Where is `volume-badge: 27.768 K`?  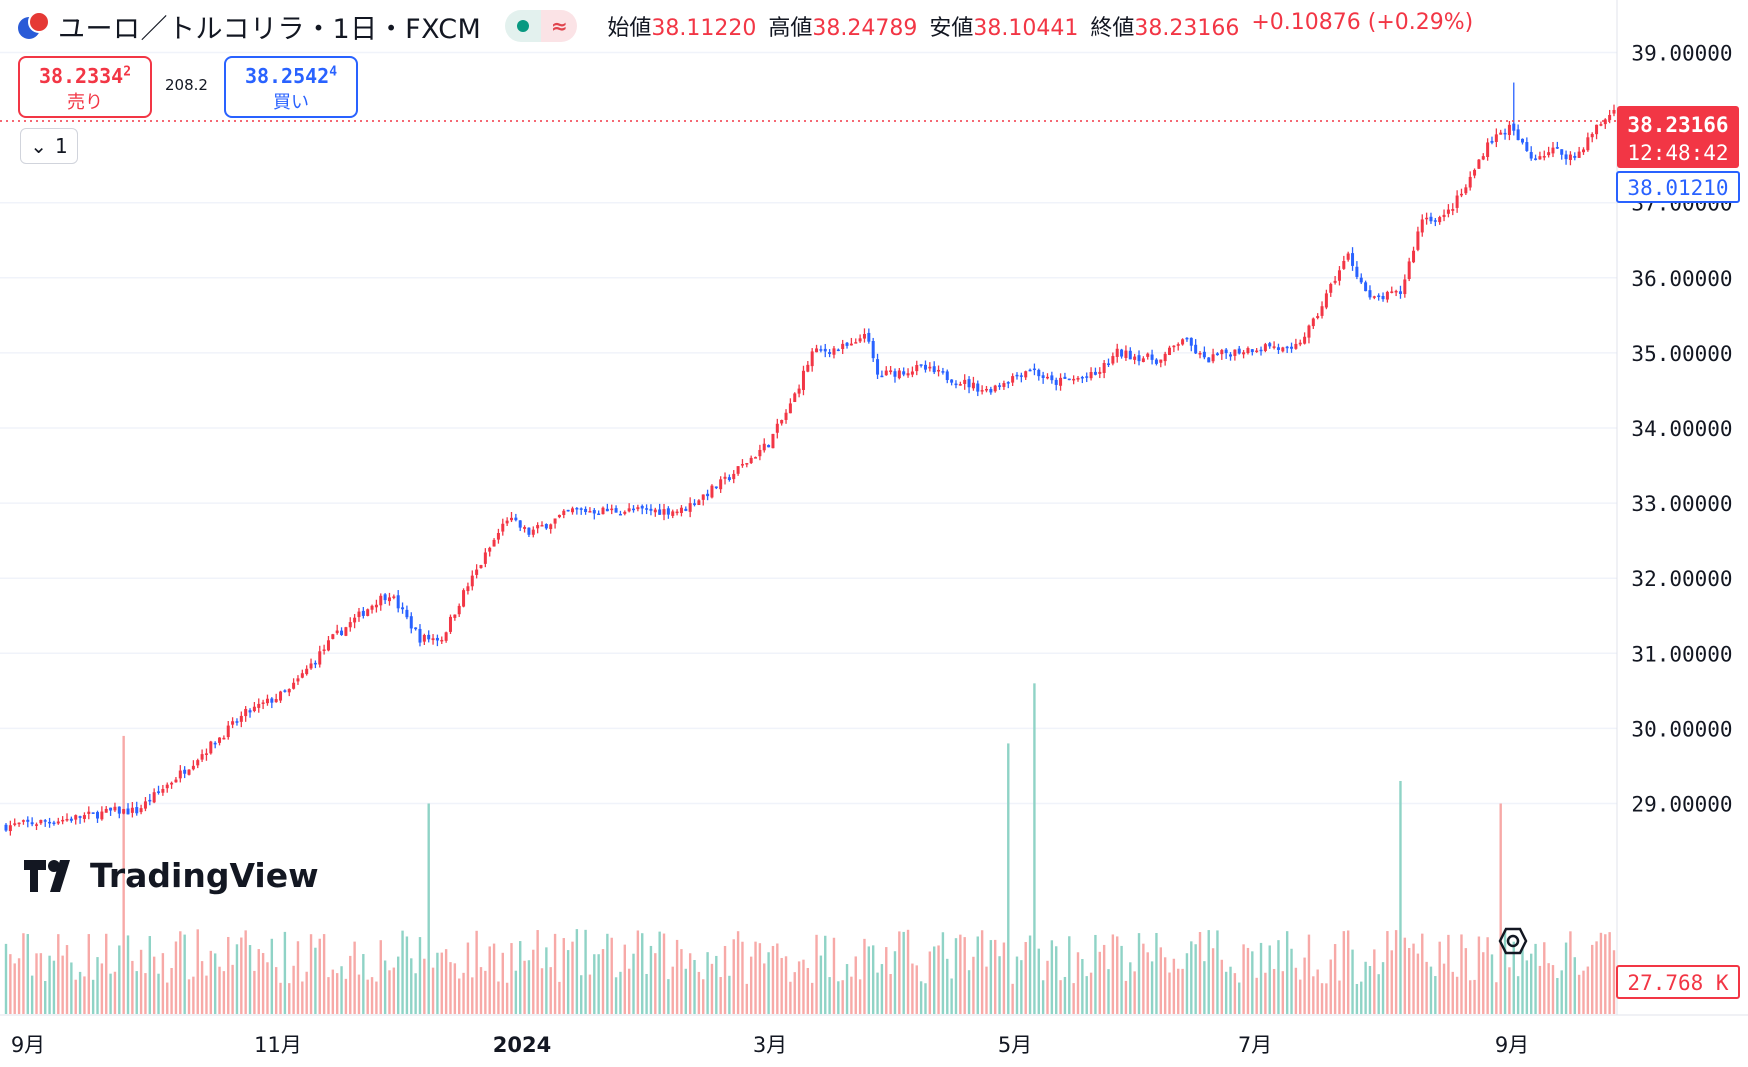 volume-badge: 27.768 K is located at coordinates (1678, 982).